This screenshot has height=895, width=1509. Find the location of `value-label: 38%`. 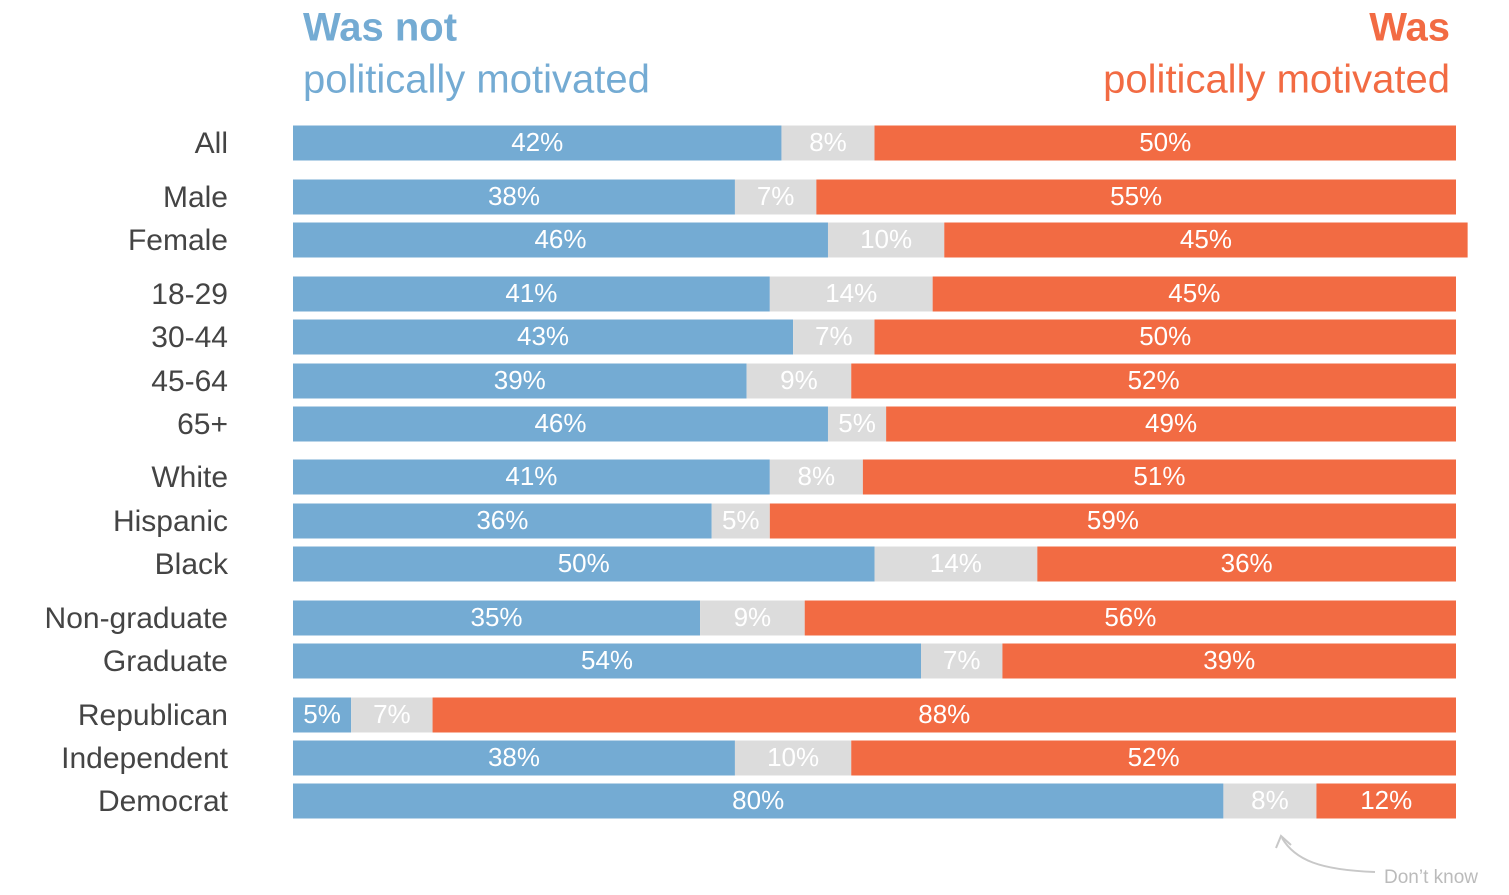

value-label: 38% is located at coordinates (514, 757).